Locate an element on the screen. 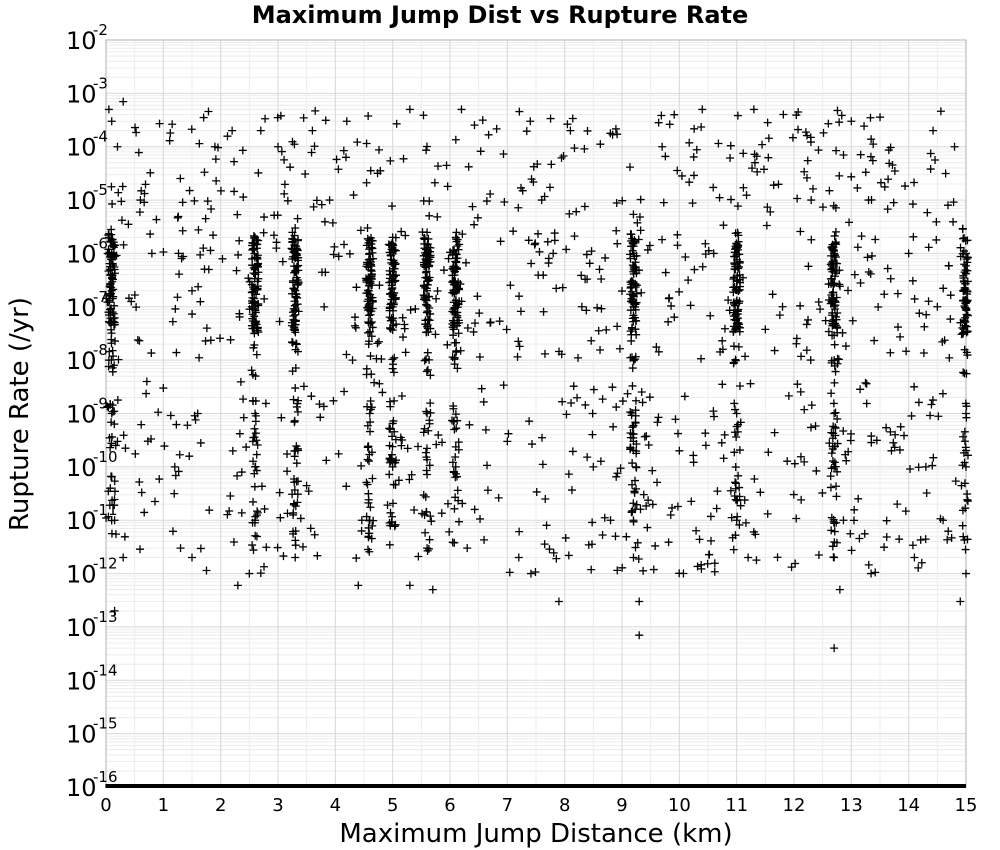  y-tick-exponent: -8 is located at coordinates (100, 350).